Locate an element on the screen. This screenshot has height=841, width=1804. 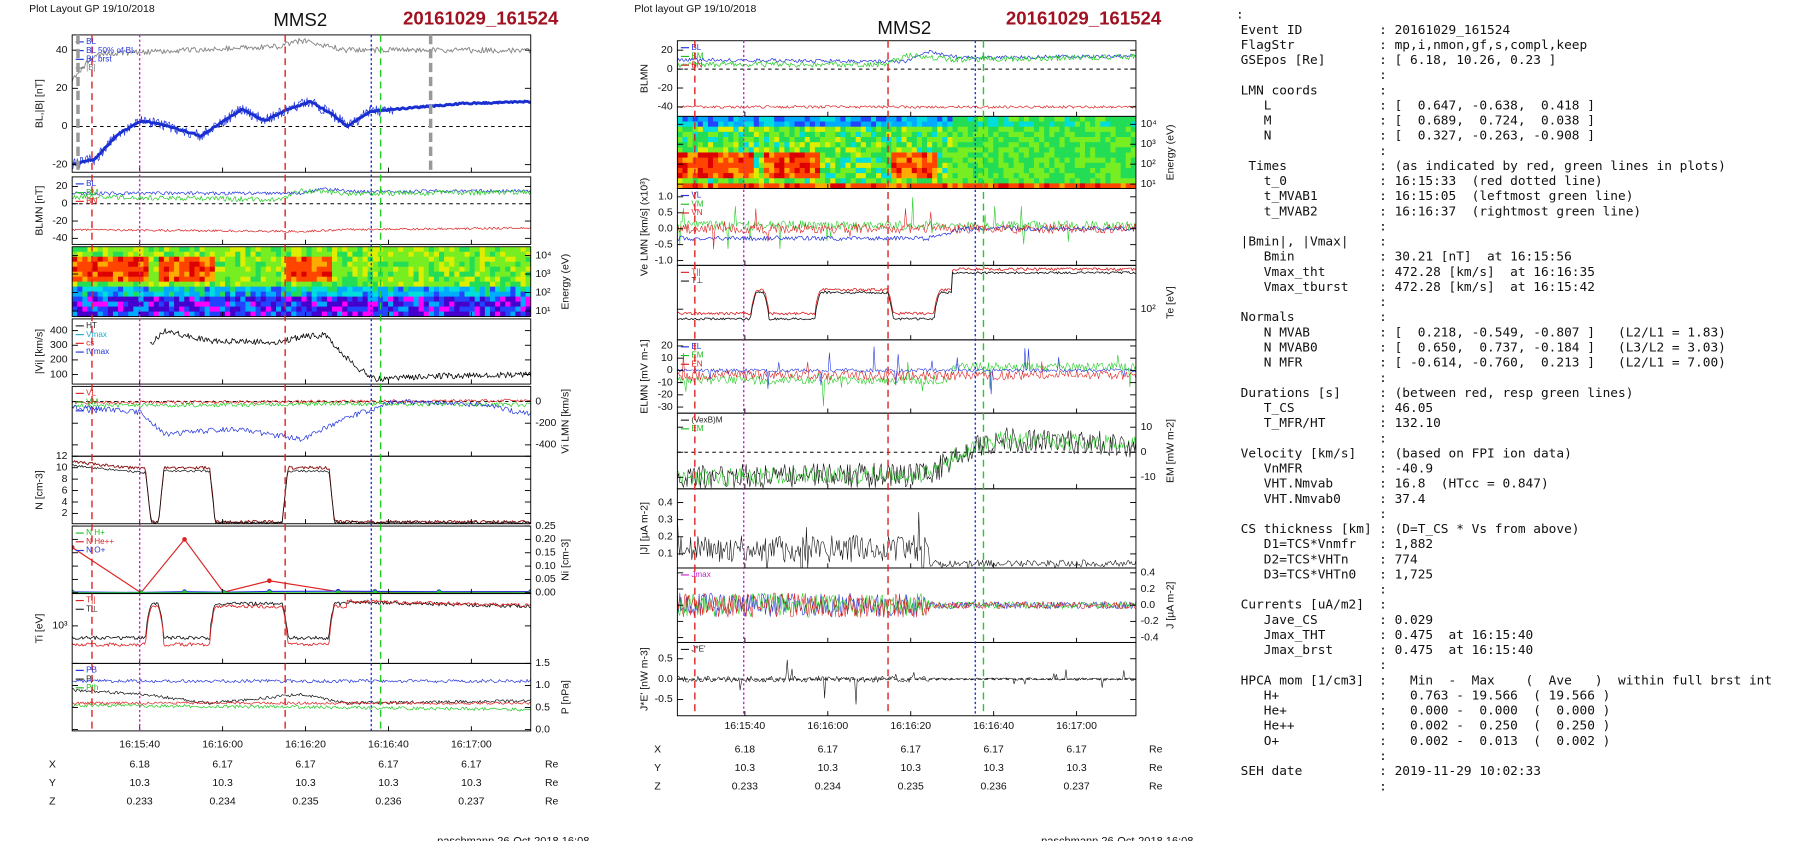
y-tick-label: 0.0 is located at coordinates (542, 729).